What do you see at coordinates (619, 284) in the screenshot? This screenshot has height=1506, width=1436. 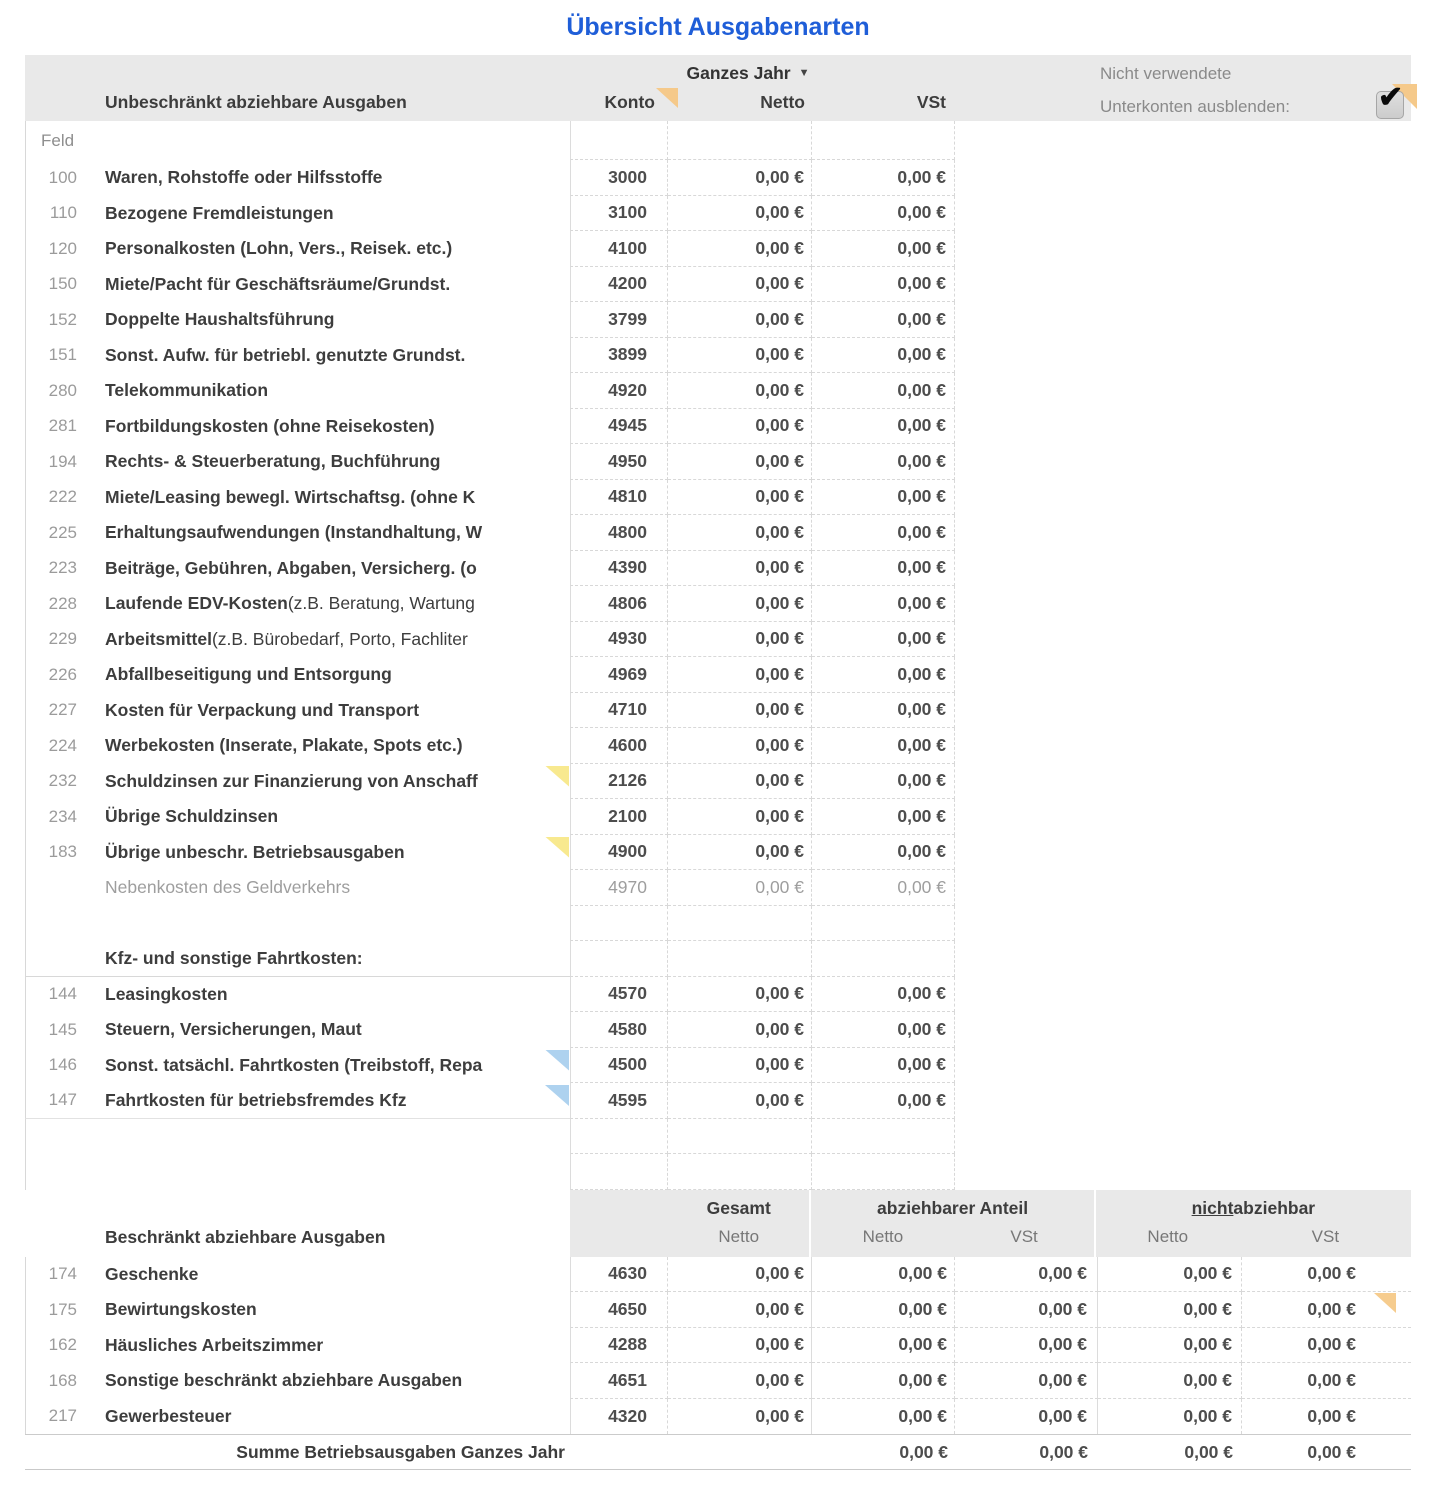 I see `konto-cell: 4200` at bounding box center [619, 284].